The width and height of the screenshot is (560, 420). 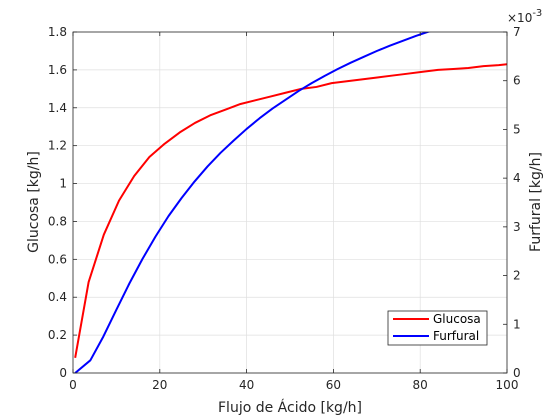 What do you see at coordinates (57, 297) in the screenshot?
I see `y-left-tick-label: 0.4` at bounding box center [57, 297].